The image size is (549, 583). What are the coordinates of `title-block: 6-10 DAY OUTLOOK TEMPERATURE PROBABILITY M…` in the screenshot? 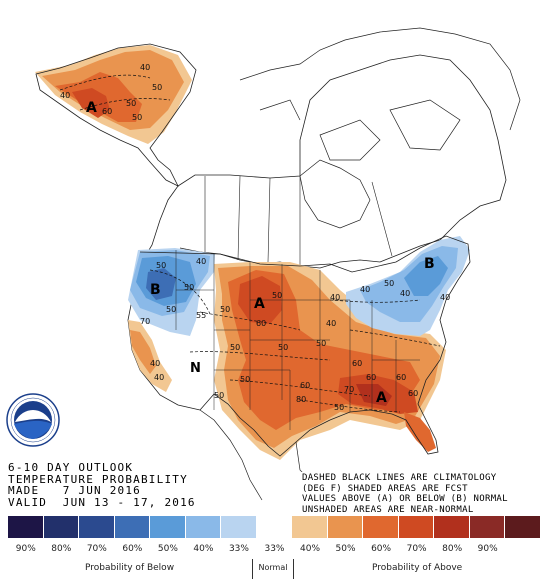 It's located at (102, 485).